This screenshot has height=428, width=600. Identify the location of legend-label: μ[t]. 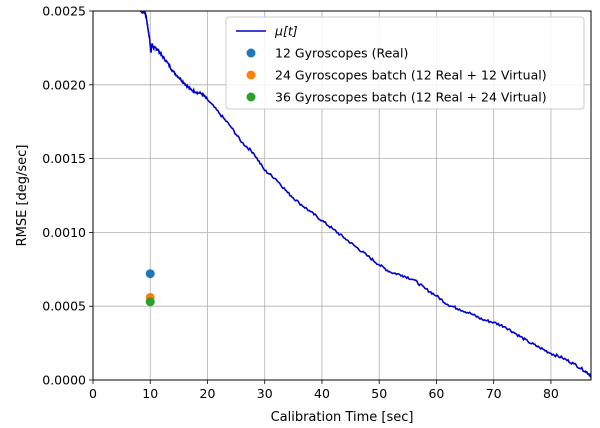
(286, 31).